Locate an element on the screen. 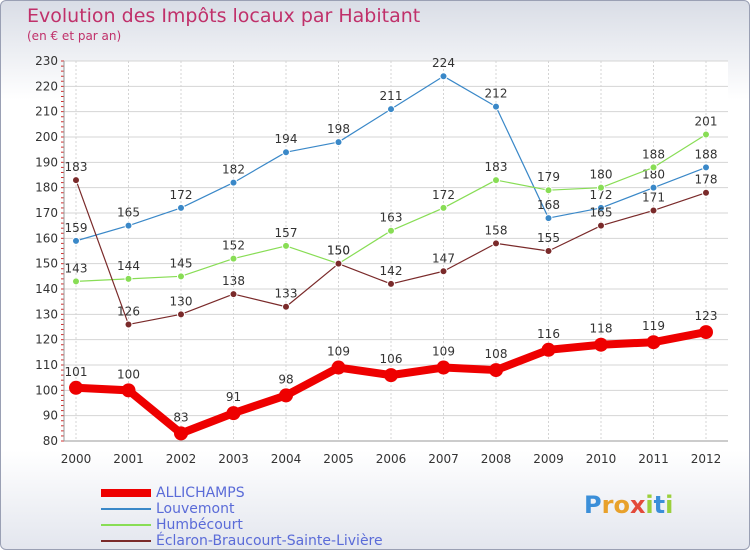 This screenshot has height=550, width=750. y-tick-label: 90 is located at coordinates (50, 416).